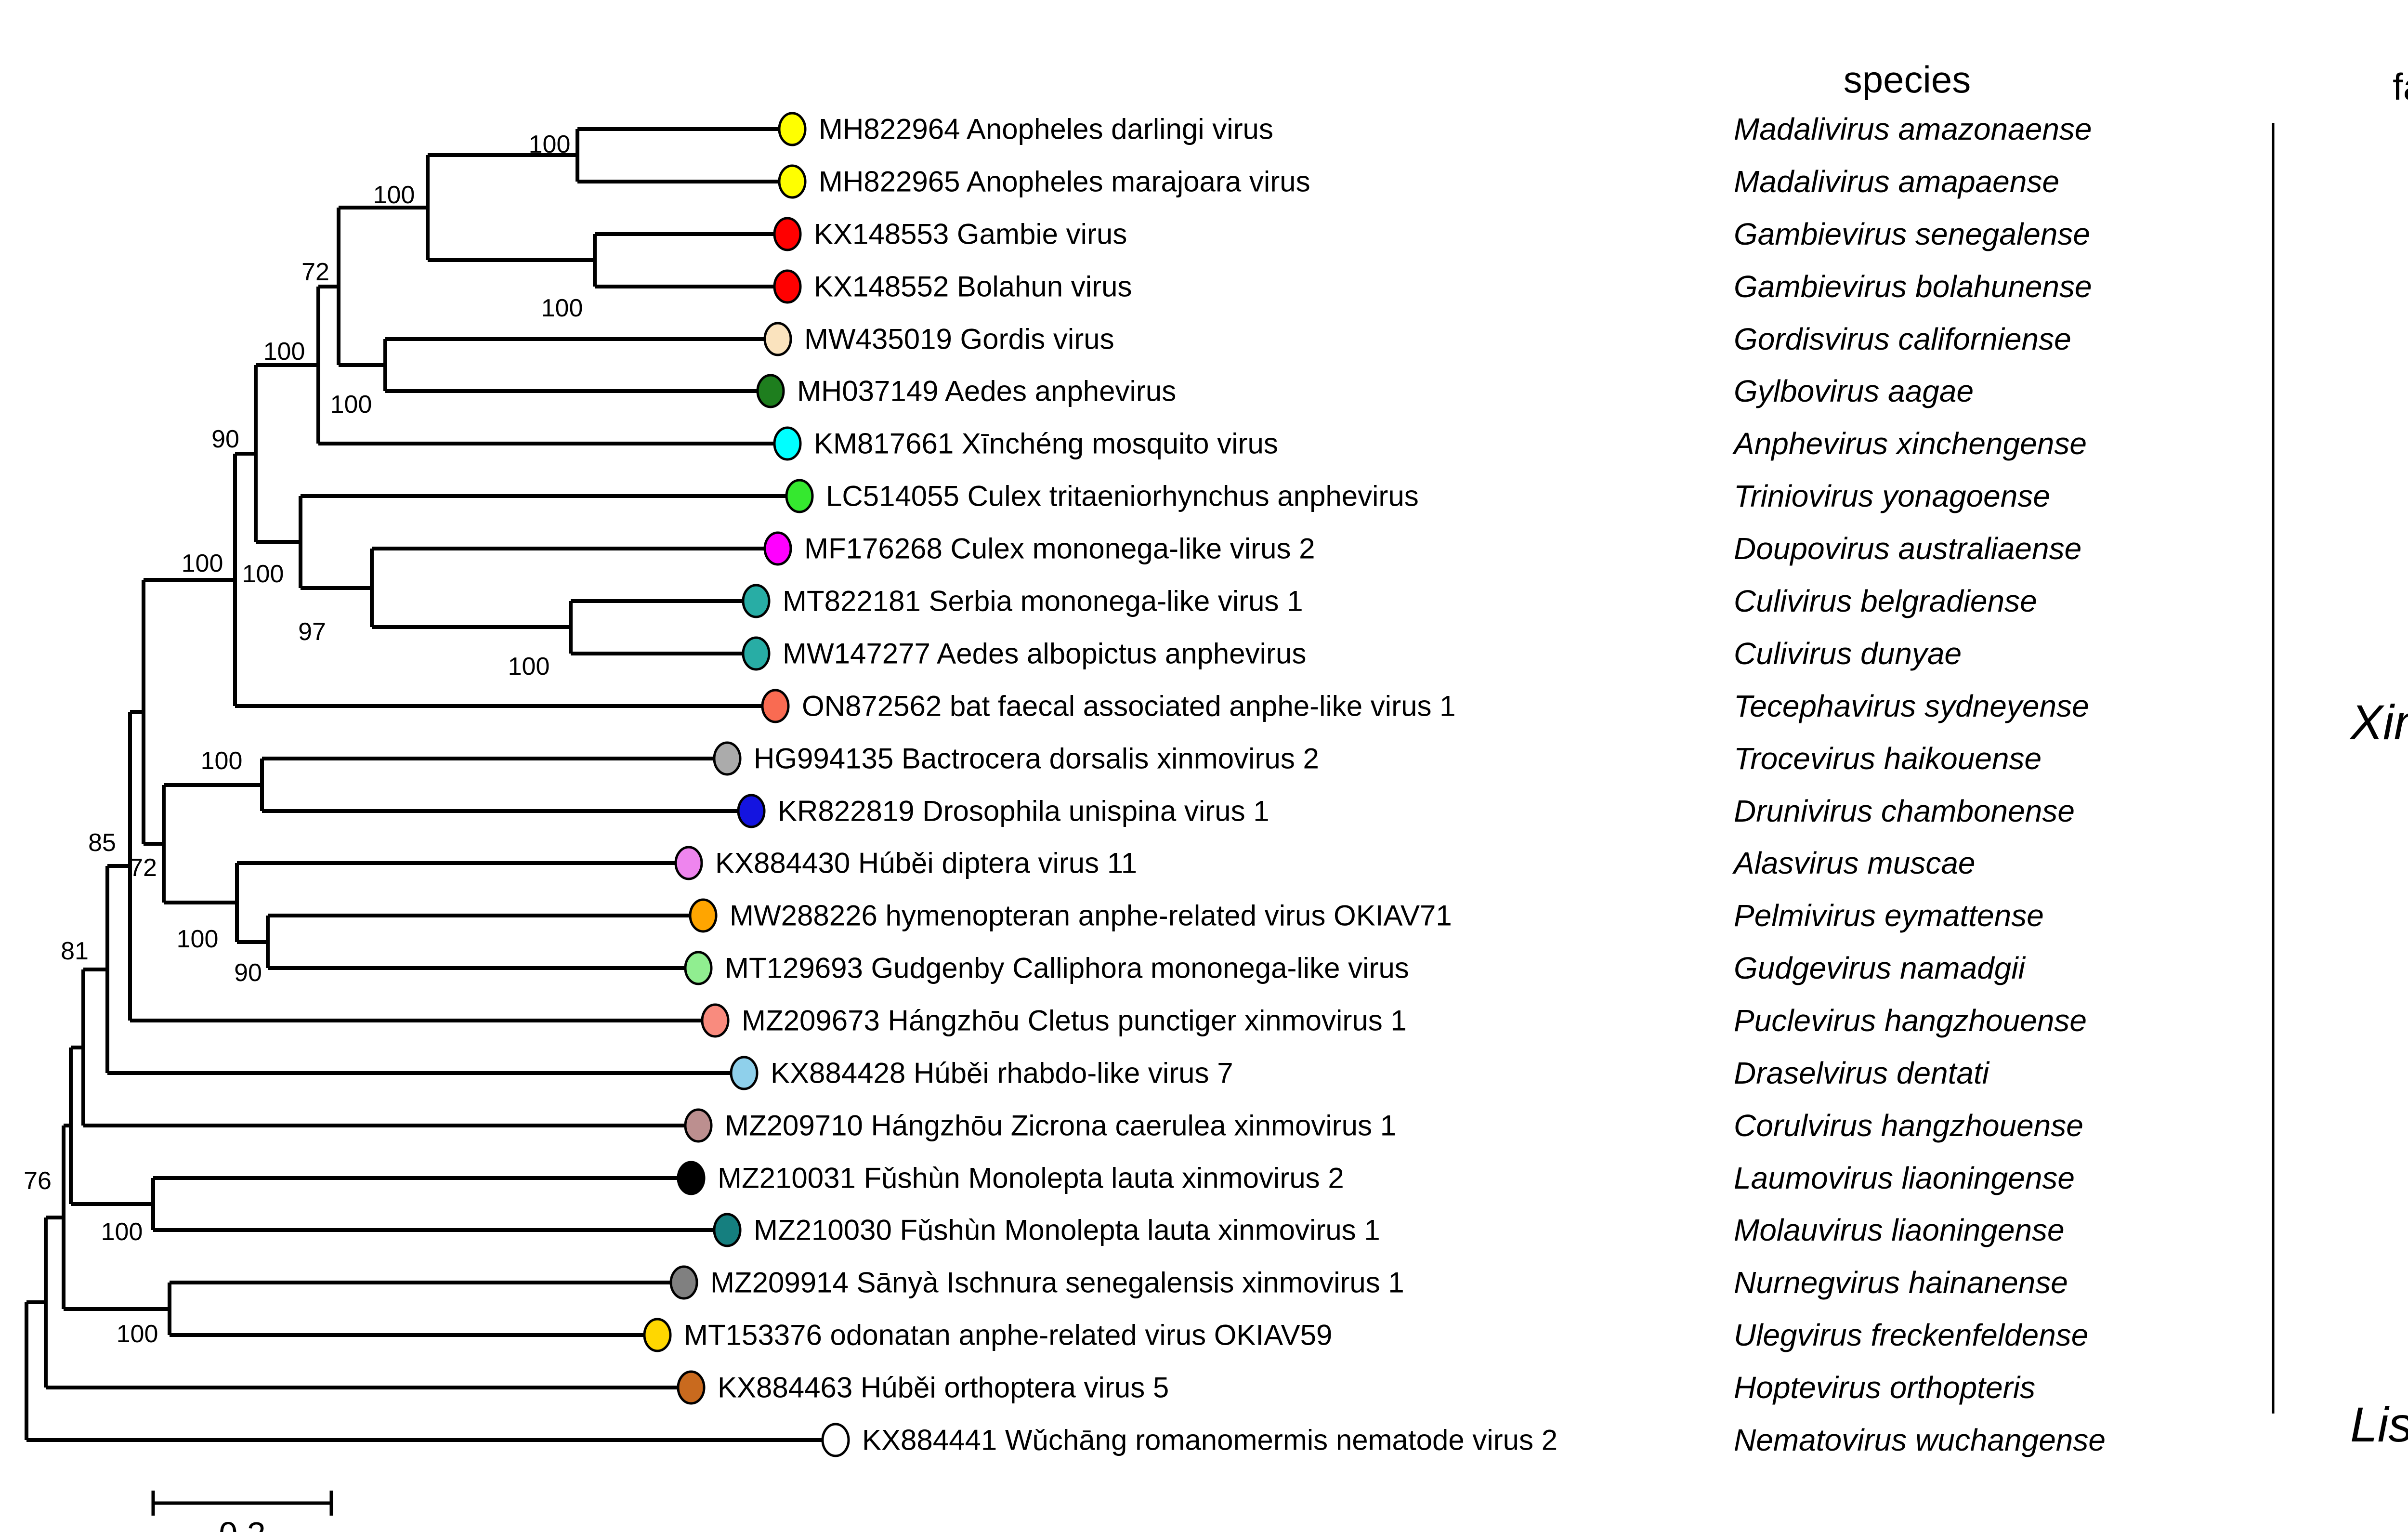  What do you see at coordinates (1889, 915) in the screenshot?
I see `species-name: Pelmivirus eymattense` at bounding box center [1889, 915].